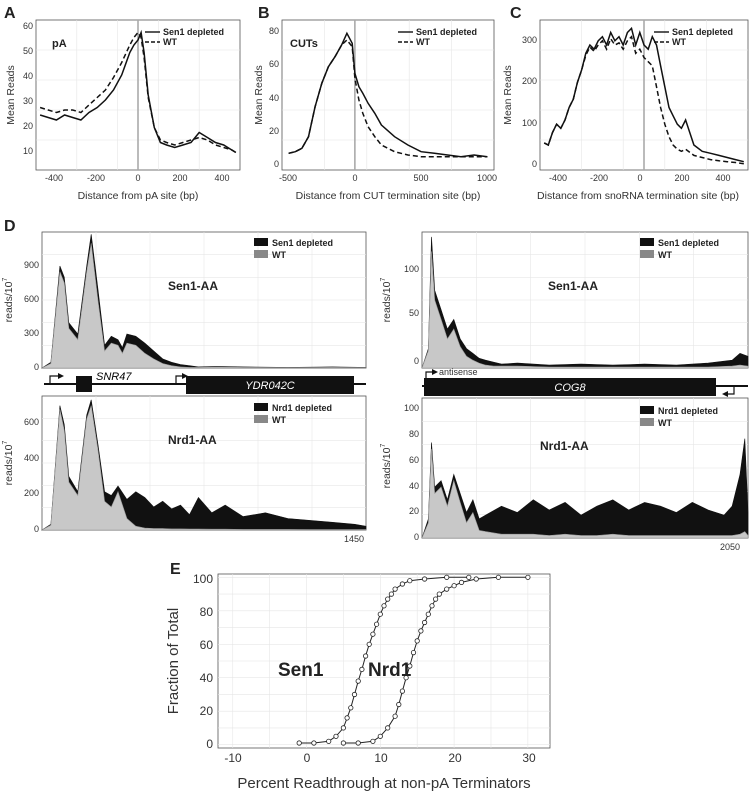  I want to click on panel-a-ytick: 50, so click(28, 51).